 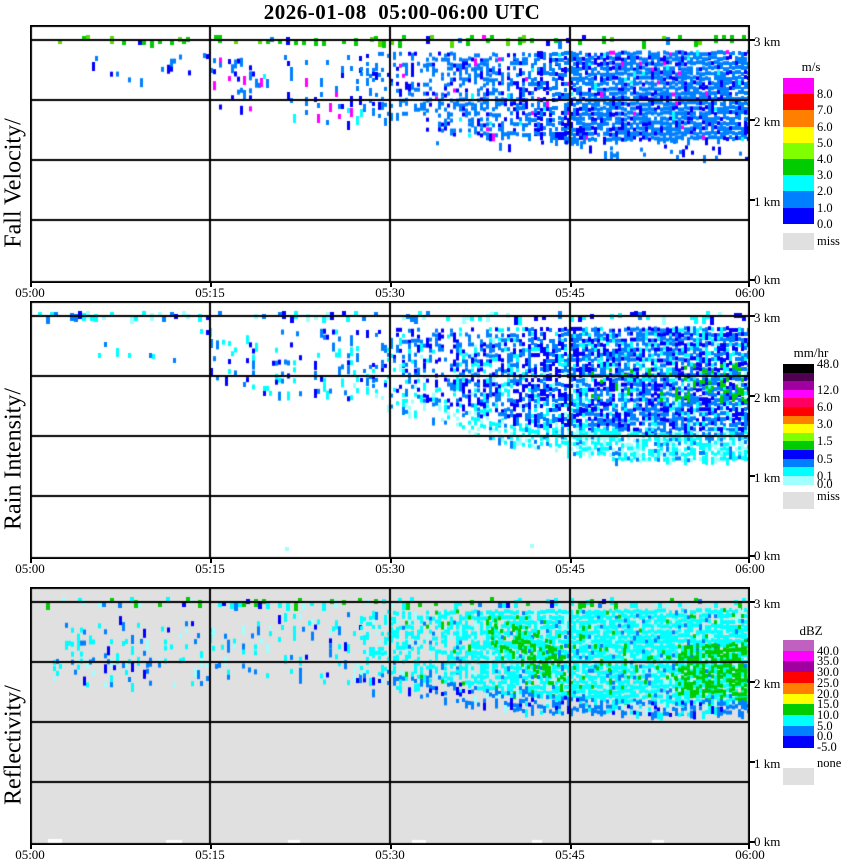 I want to click on legend-missing-label: none, so click(x=829, y=763).